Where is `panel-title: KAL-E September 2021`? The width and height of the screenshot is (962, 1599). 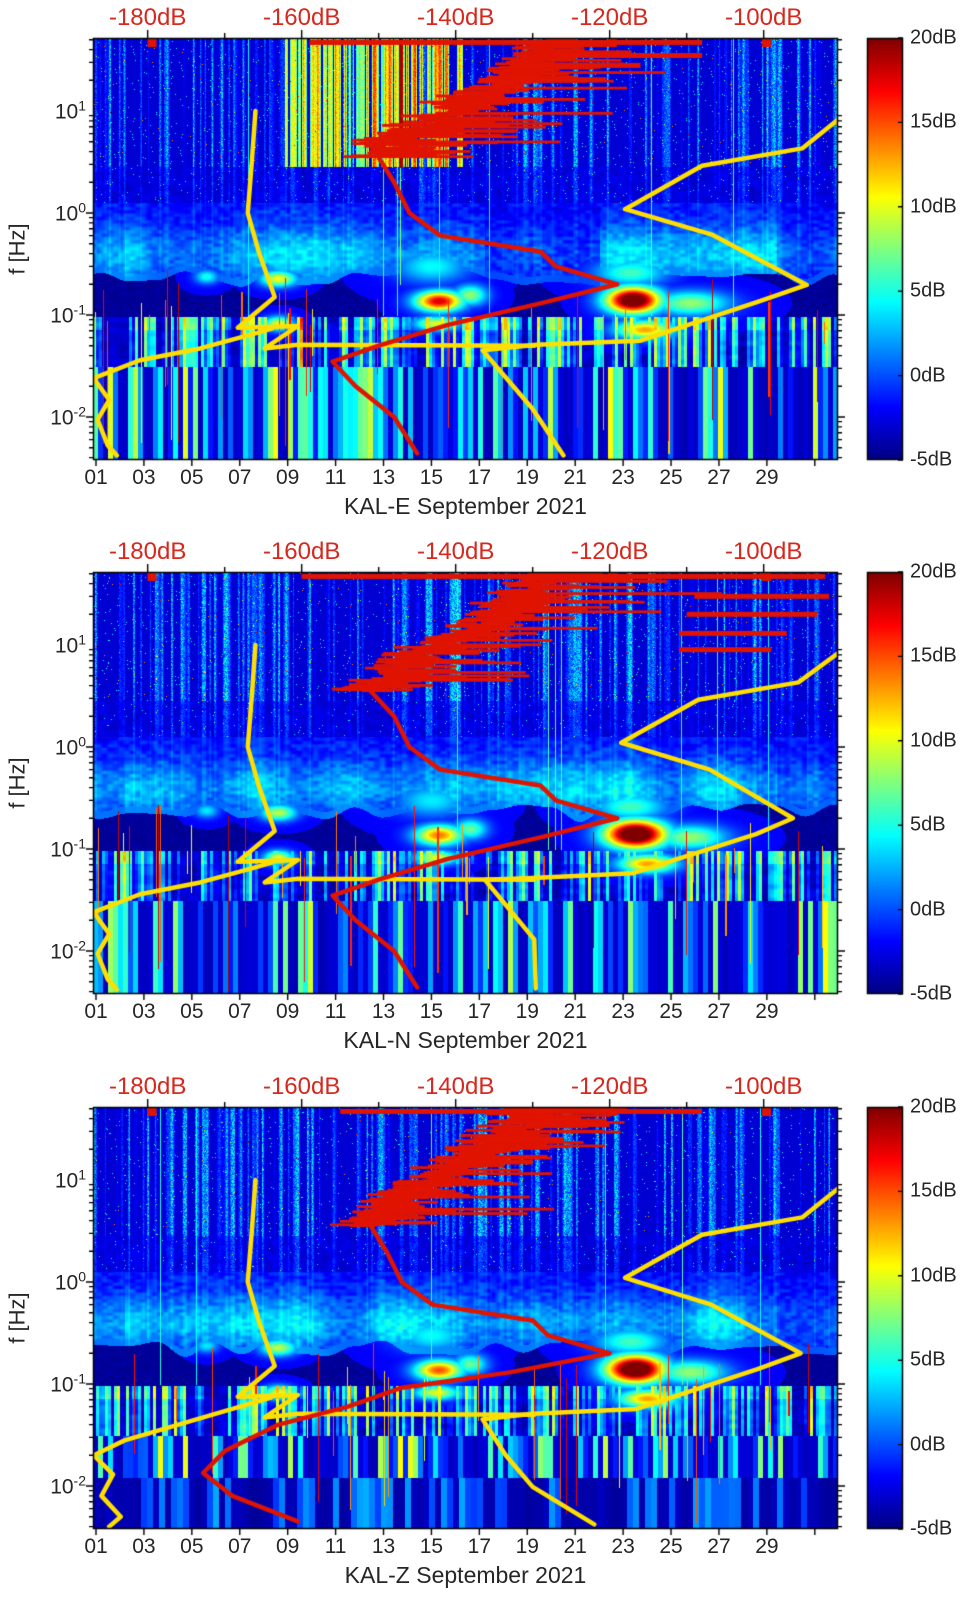 panel-title: KAL-E September 2021 is located at coordinates (465, 506).